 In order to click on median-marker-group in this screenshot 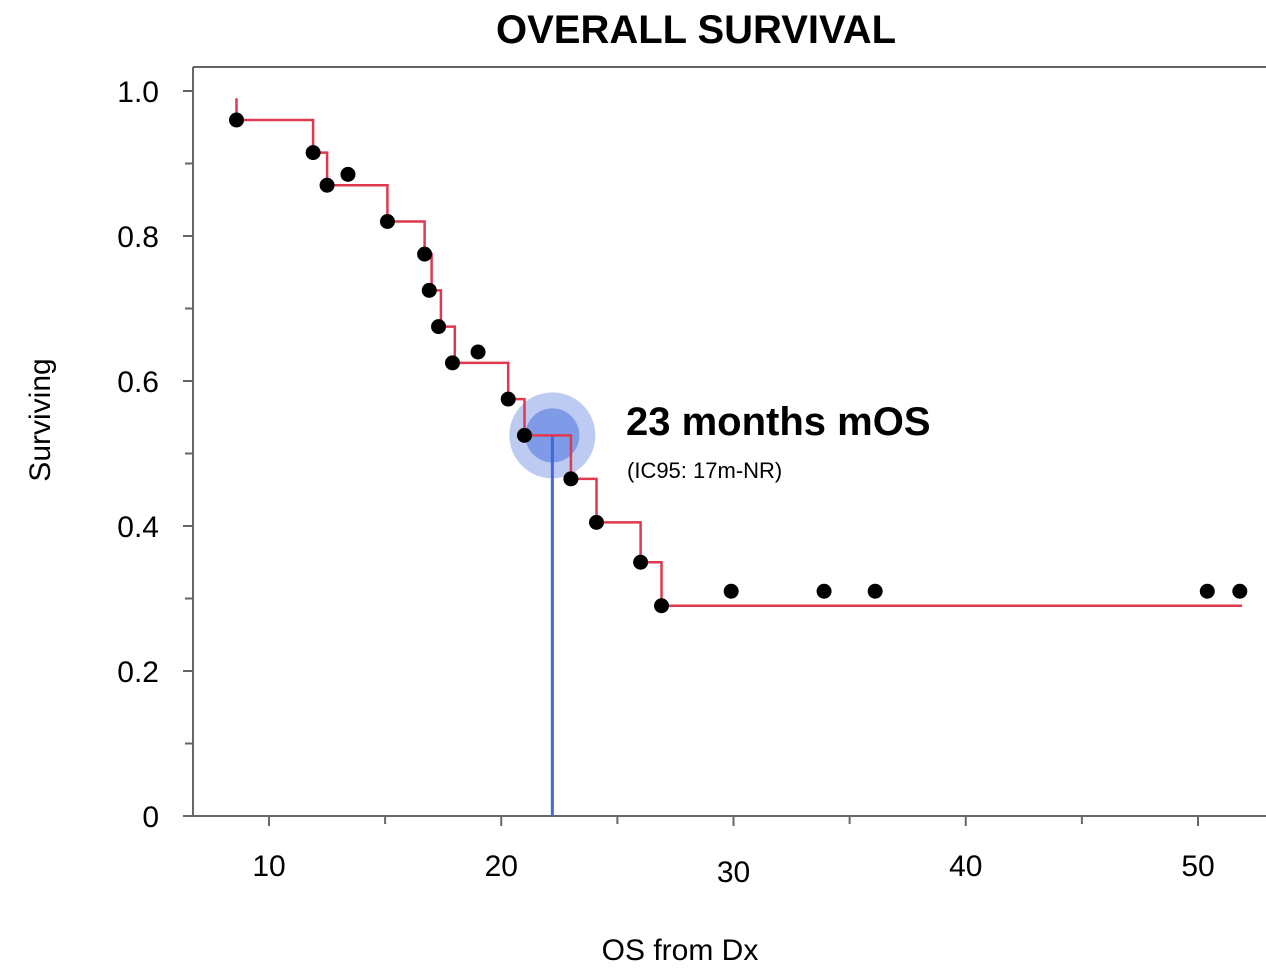, I will do `click(552, 604)`.